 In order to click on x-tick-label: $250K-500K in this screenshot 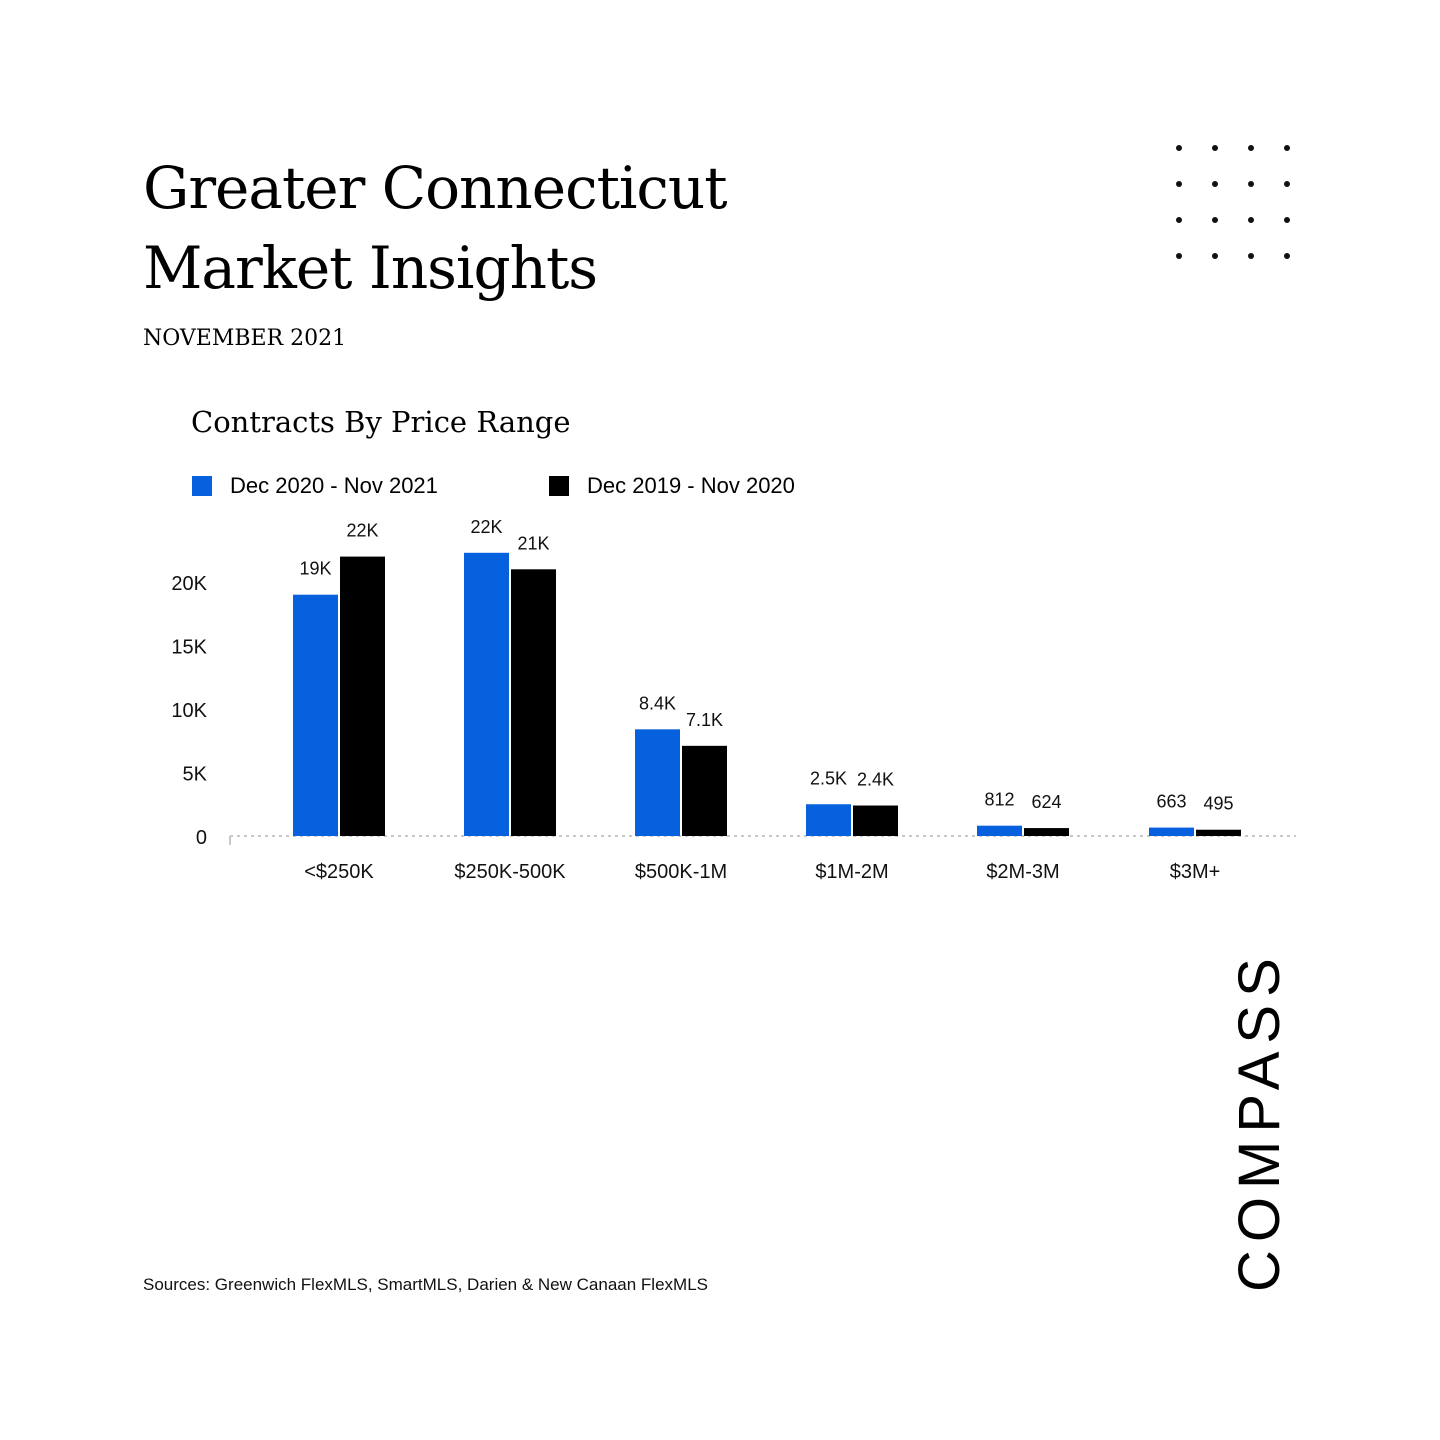, I will do `click(510, 872)`.